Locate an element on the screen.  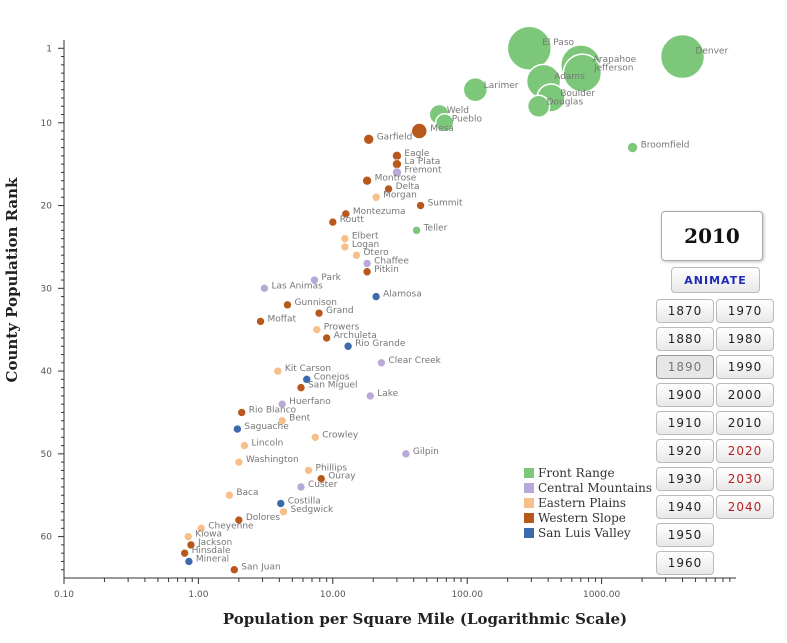
y-tick-label: 10 is located at coordinates (47, 124).